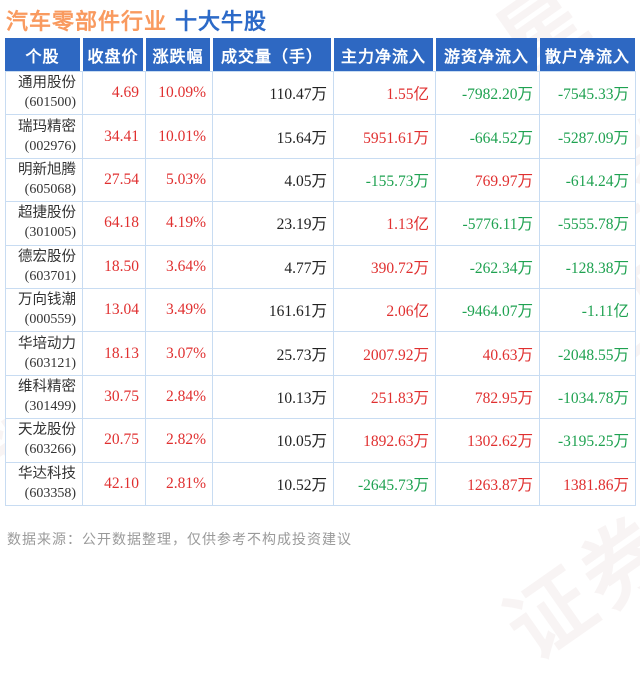 The height and width of the screenshot is (683, 640). Describe the element at coordinates (44, 266) in the screenshot. I see `stock-name-cell: 德宏股份 (603701)` at that location.